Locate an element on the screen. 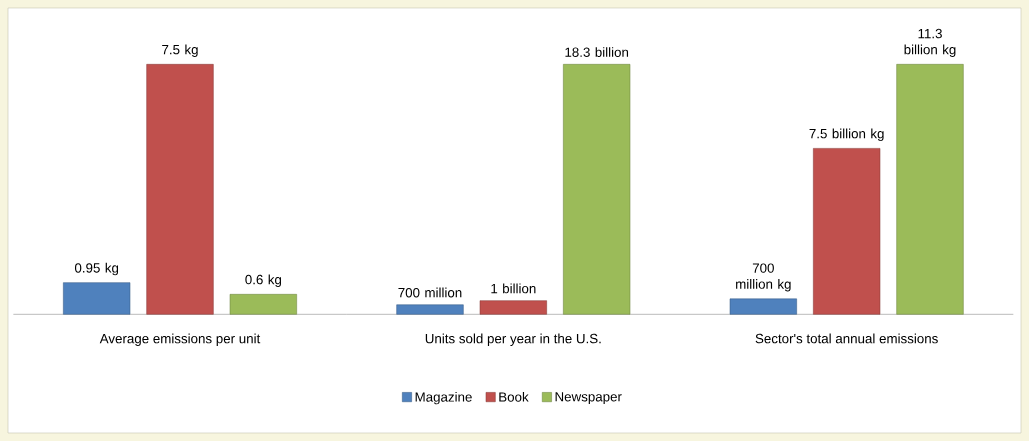  data-label: 11.3 billion kg is located at coordinates (930, 42).